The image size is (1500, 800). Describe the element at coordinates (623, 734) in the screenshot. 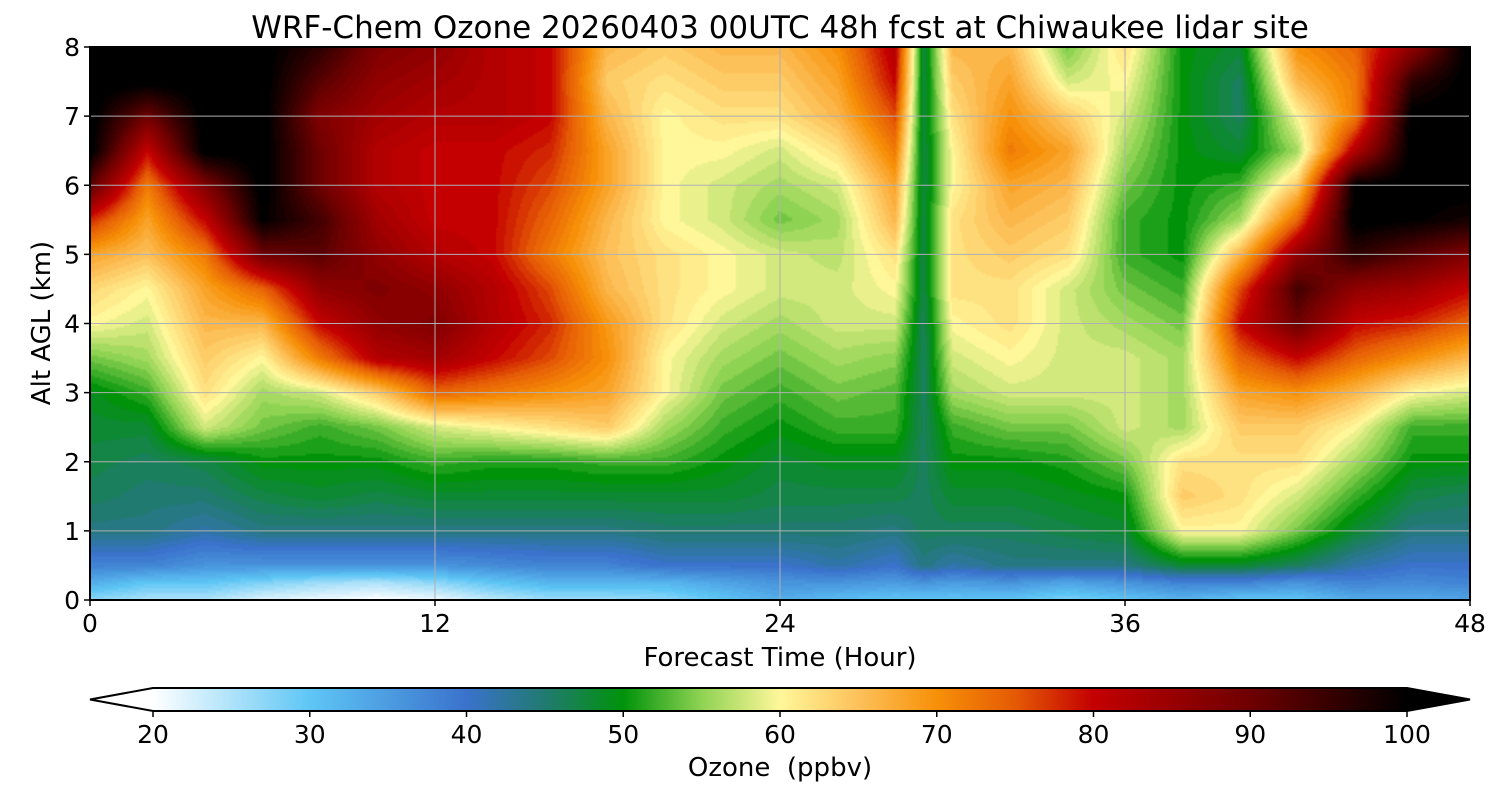

I see `colorbar-tick-label: 50` at that location.